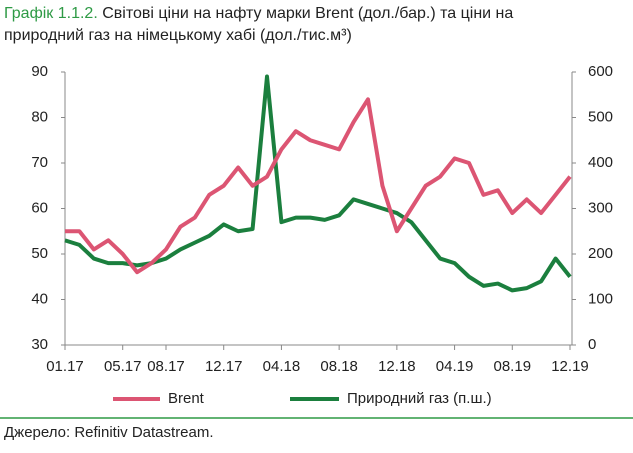  I want to click on y2-tick-label: 100, so click(600, 298).